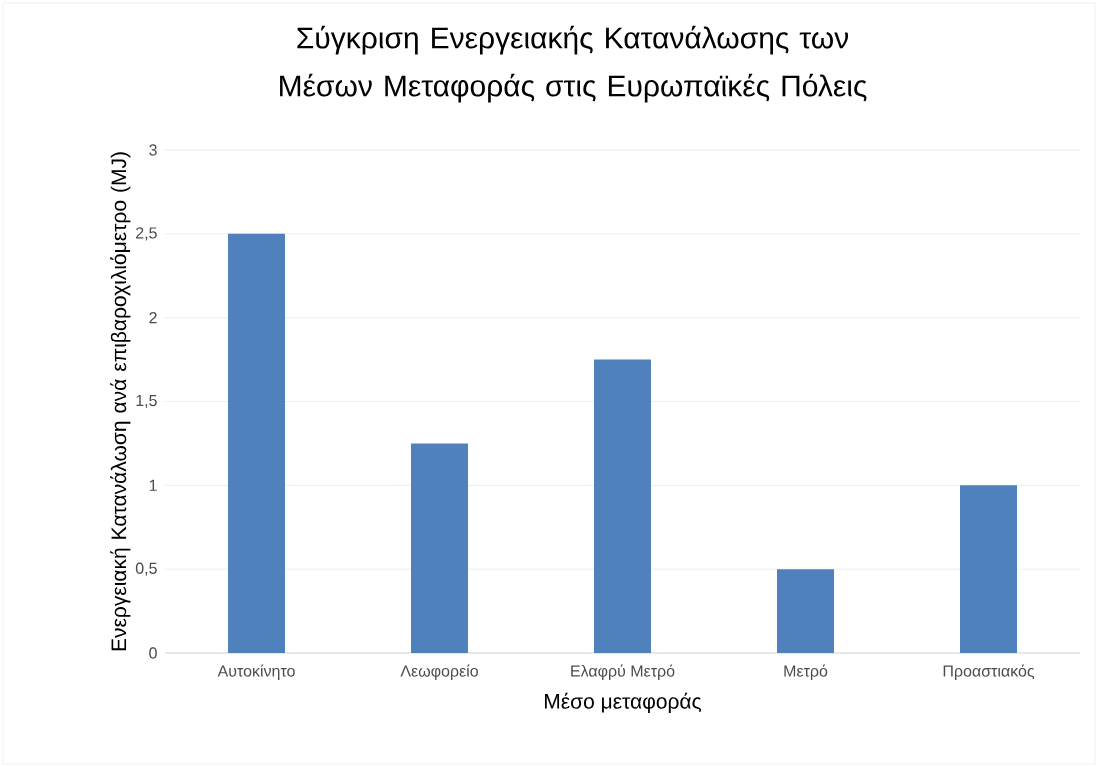  I want to click on x-axis-title: Μέσο μεταφοράς, so click(623, 702).